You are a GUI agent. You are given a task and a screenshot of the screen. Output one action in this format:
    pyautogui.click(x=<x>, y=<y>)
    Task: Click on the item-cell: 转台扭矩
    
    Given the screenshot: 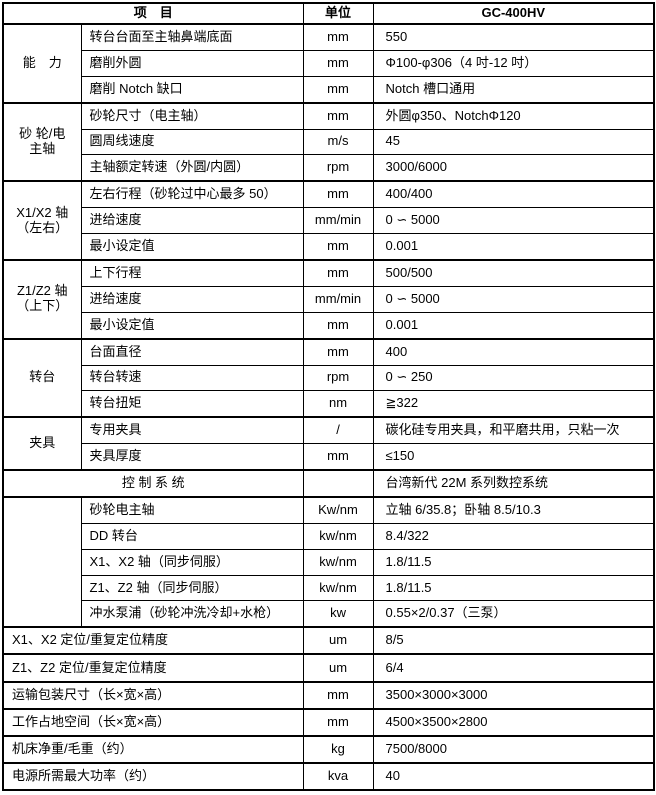 What is the action you would take?
    pyautogui.click(x=192, y=404)
    